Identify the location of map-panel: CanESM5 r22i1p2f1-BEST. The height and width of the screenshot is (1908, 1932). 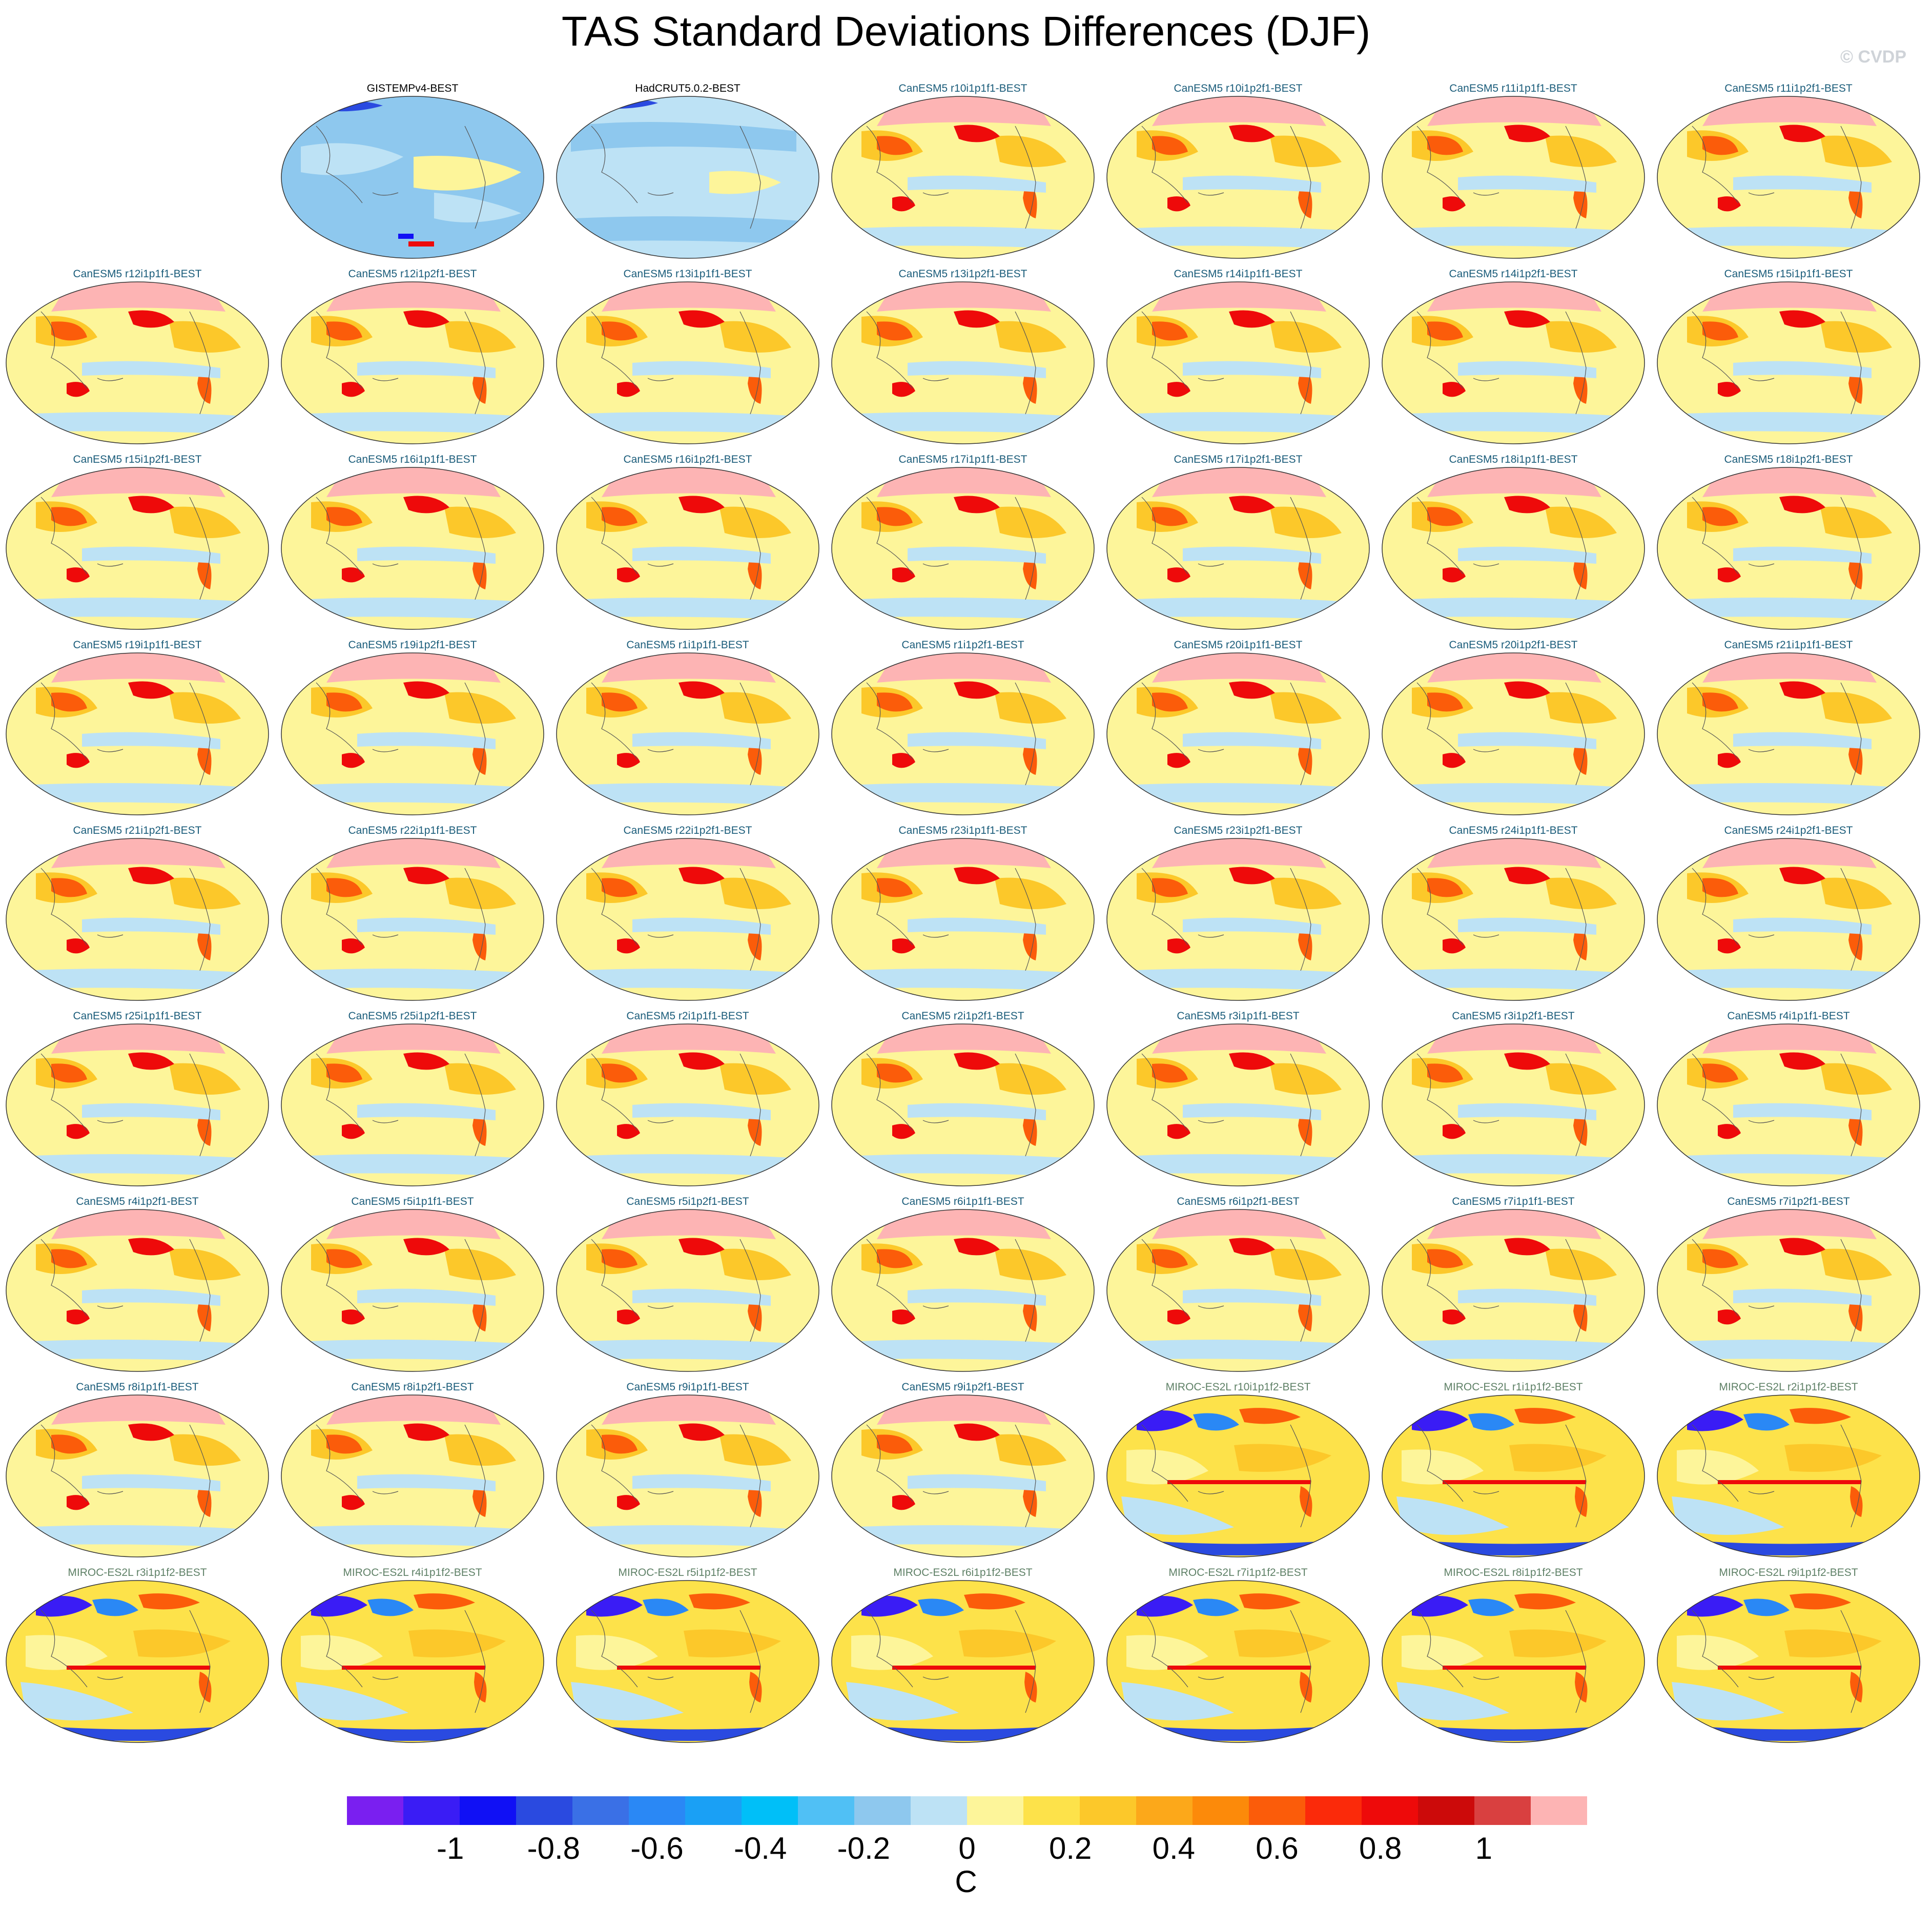
(687, 914).